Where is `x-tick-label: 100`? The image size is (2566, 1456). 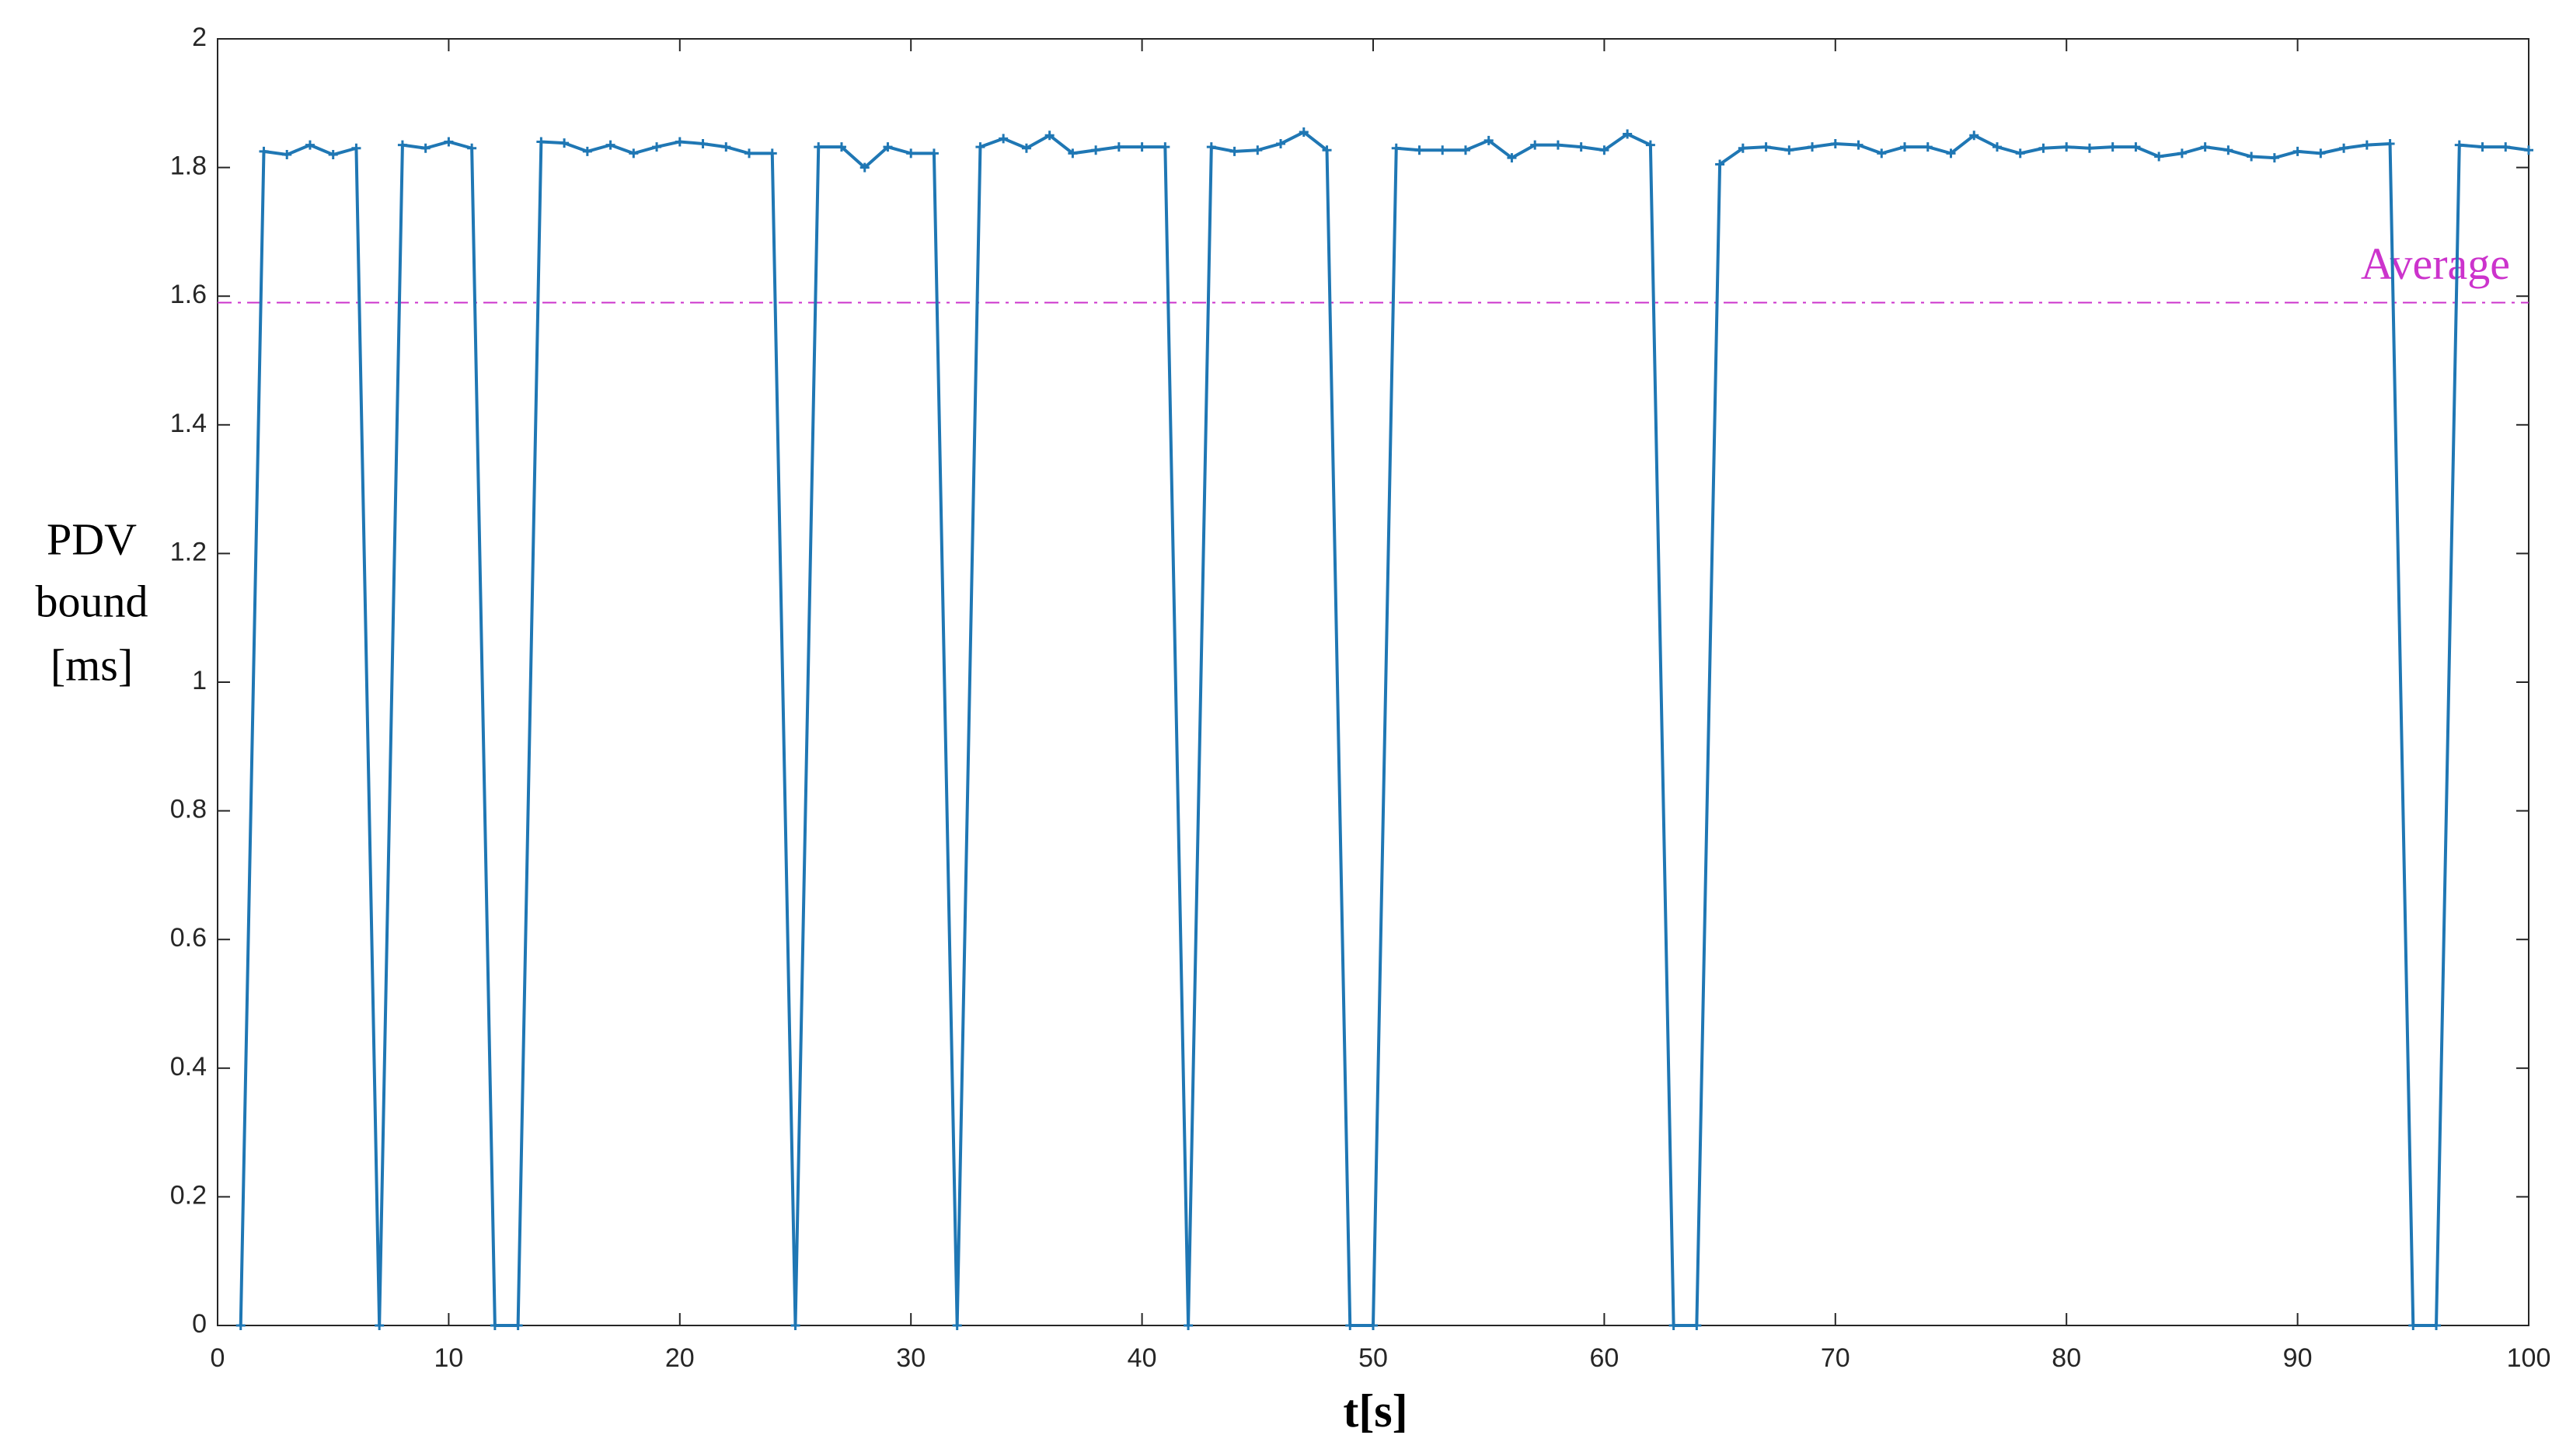 x-tick-label: 100 is located at coordinates (2529, 1358).